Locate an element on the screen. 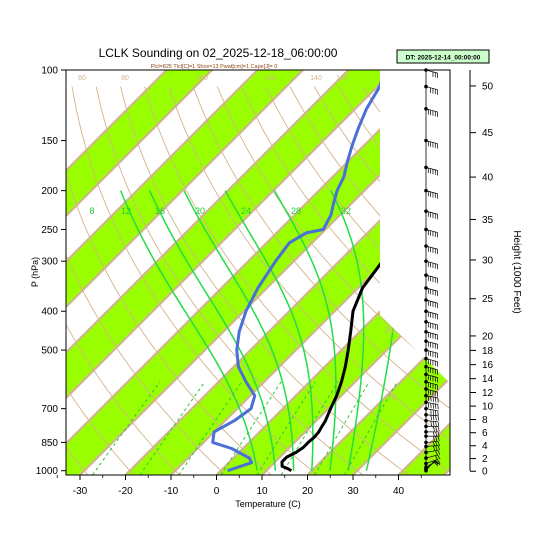 This screenshot has height=540, width=540. height-tick-label: 20 is located at coordinates (488, 336).